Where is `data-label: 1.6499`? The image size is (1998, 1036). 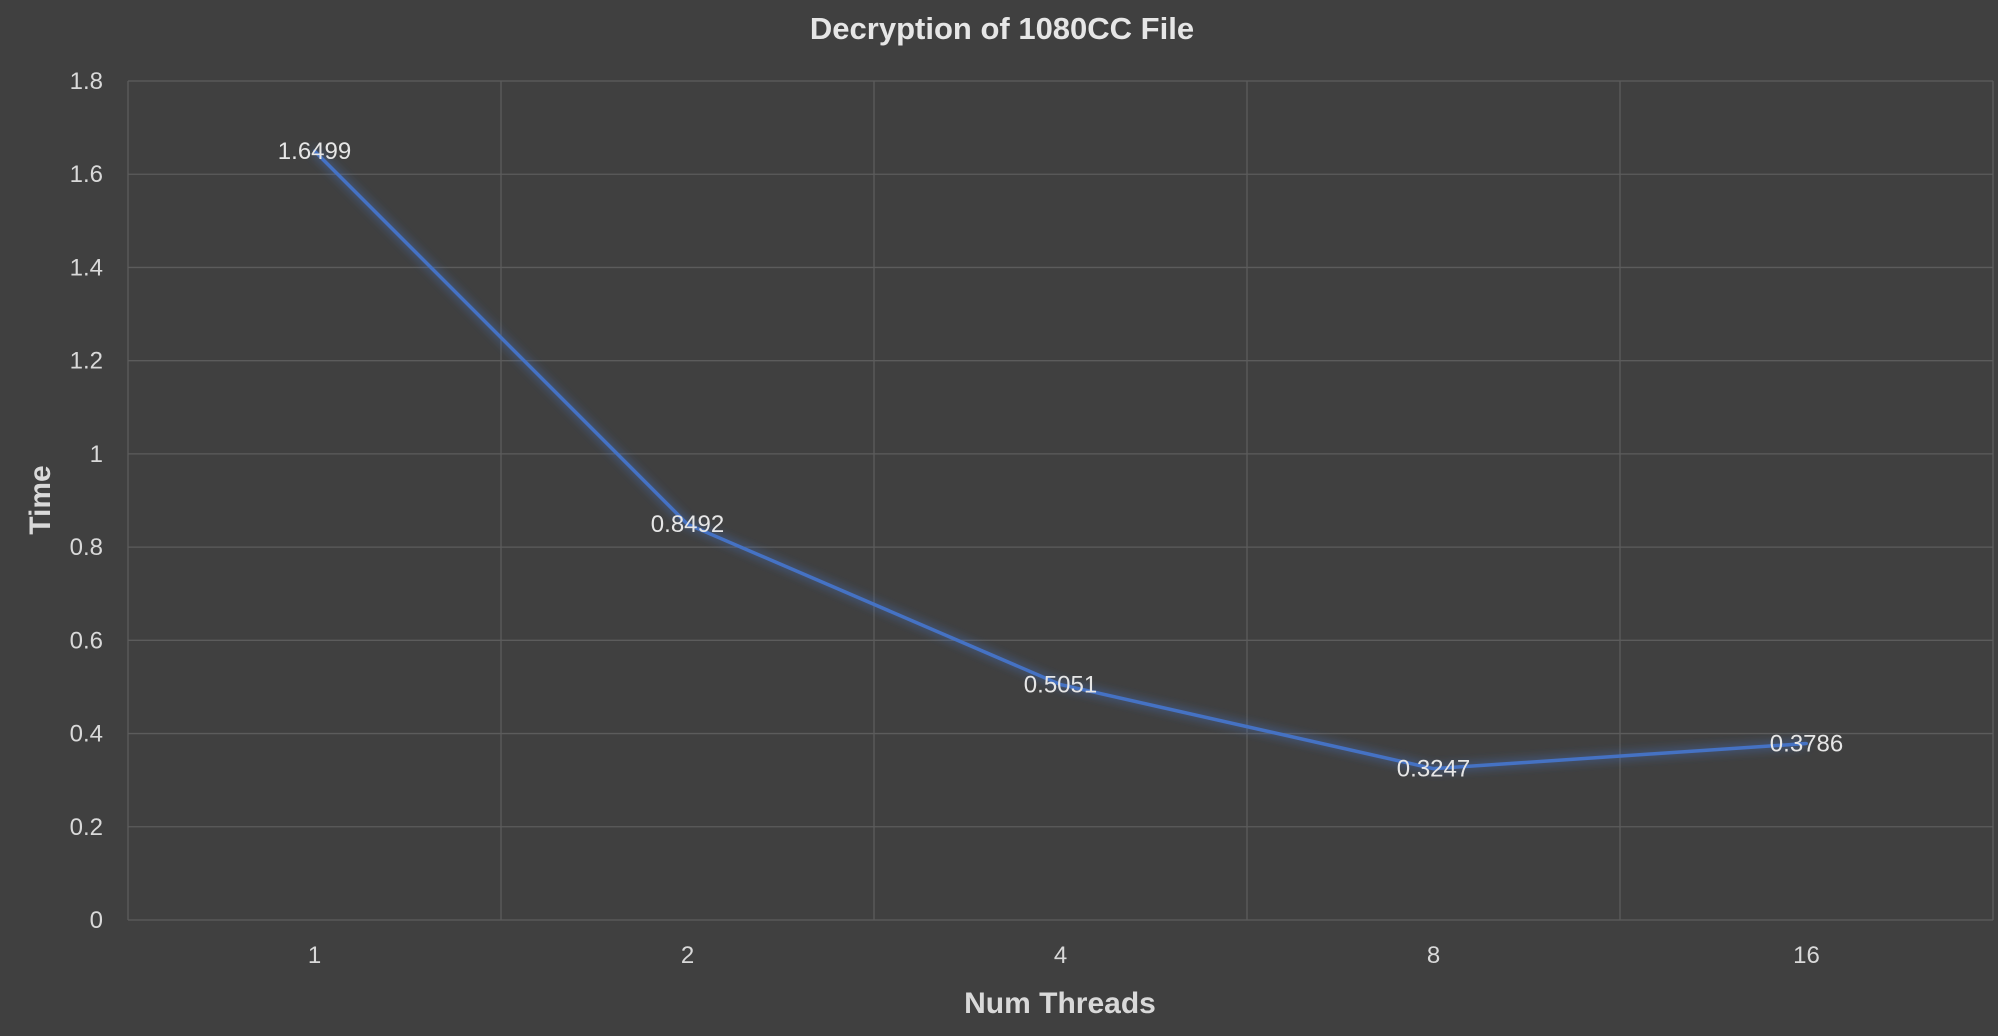
data-label: 1.6499 is located at coordinates (314, 151).